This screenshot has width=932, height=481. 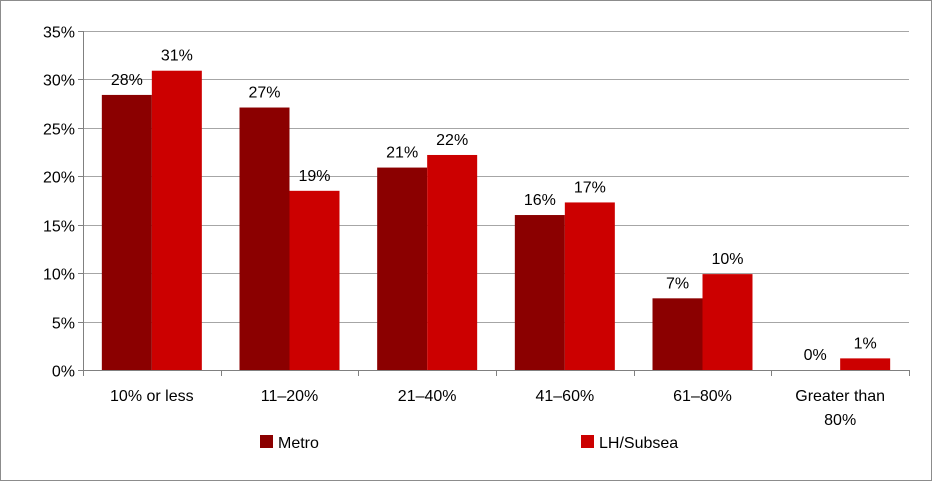 I want to click on legend: Metro LH/Subsea, so click(x=469, y=443).